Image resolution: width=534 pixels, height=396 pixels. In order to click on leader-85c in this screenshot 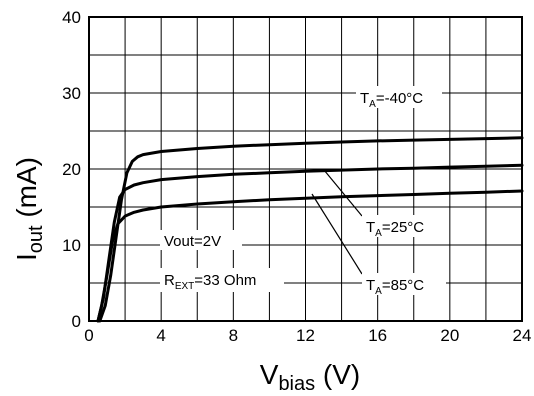, I will do `click(337, 234)`.